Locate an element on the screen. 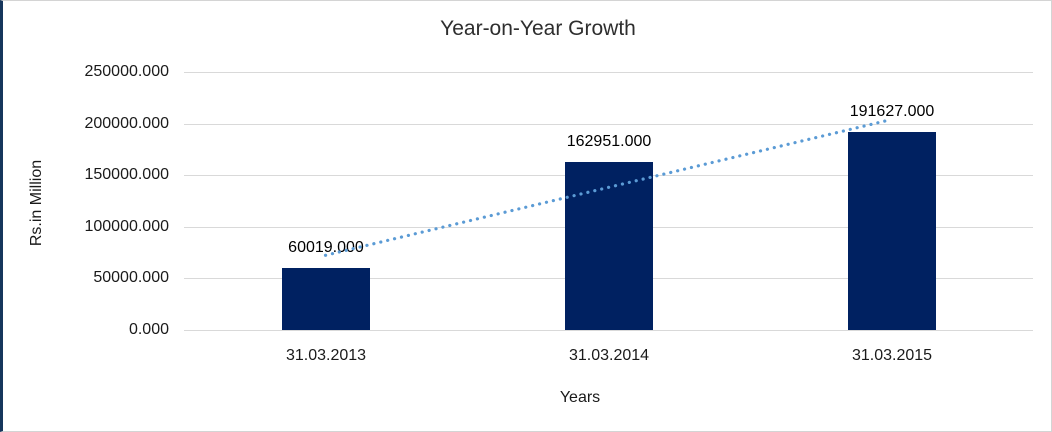  x-axis-title: Years is located at coordinates (580, 397).